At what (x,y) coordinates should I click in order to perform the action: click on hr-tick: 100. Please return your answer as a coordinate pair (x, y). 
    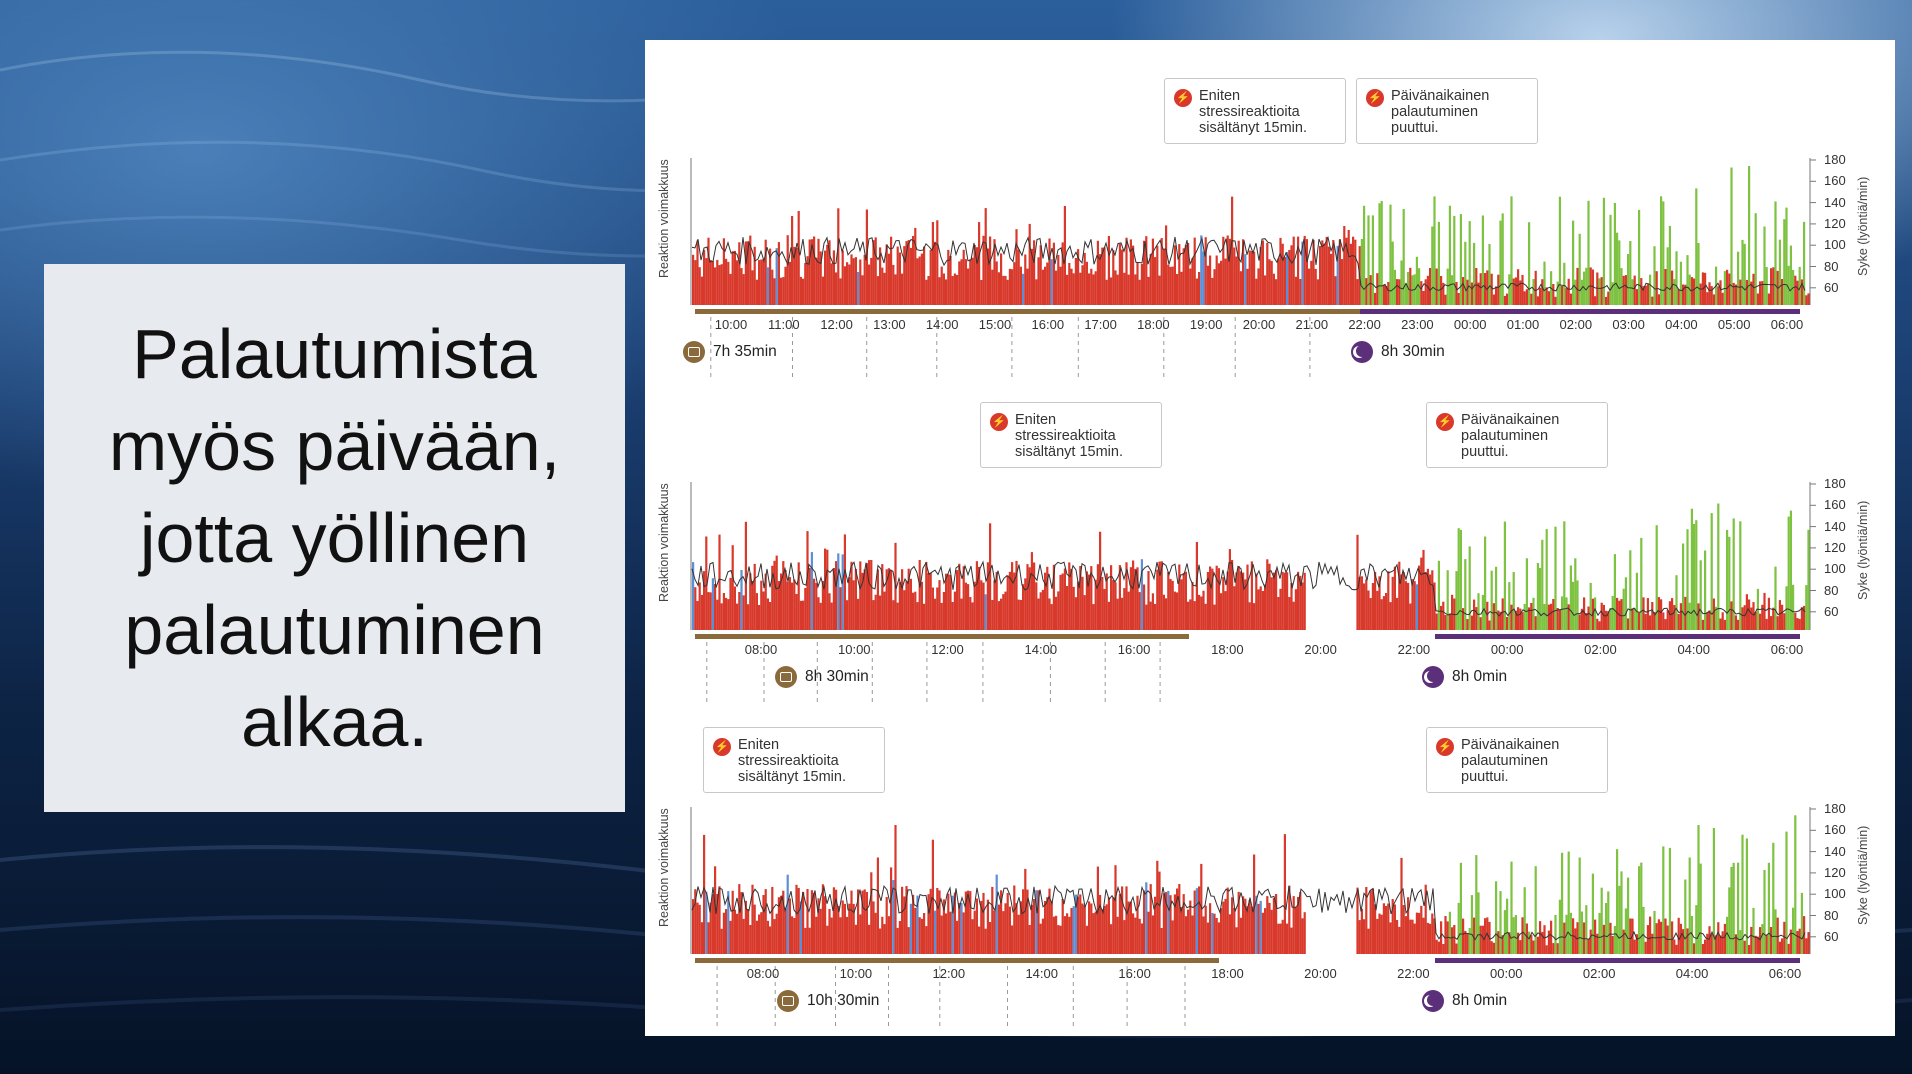
    Looking at the image, I should click on (1835, 894).